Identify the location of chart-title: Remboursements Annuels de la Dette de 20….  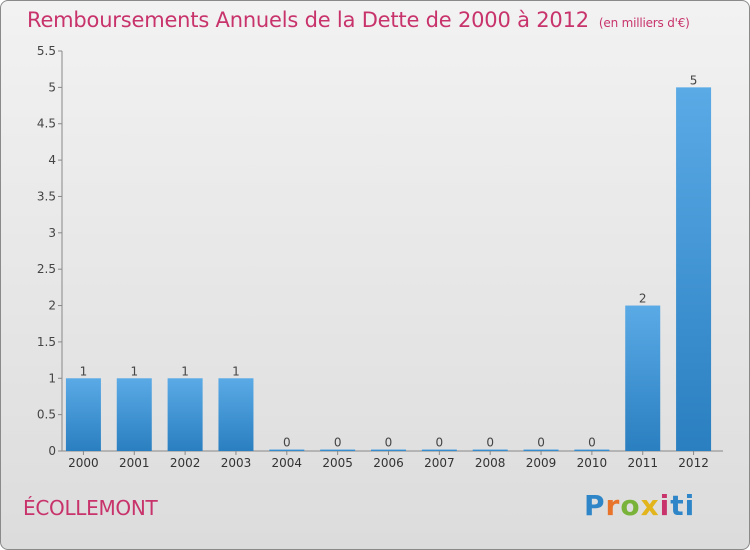
(358, 20).